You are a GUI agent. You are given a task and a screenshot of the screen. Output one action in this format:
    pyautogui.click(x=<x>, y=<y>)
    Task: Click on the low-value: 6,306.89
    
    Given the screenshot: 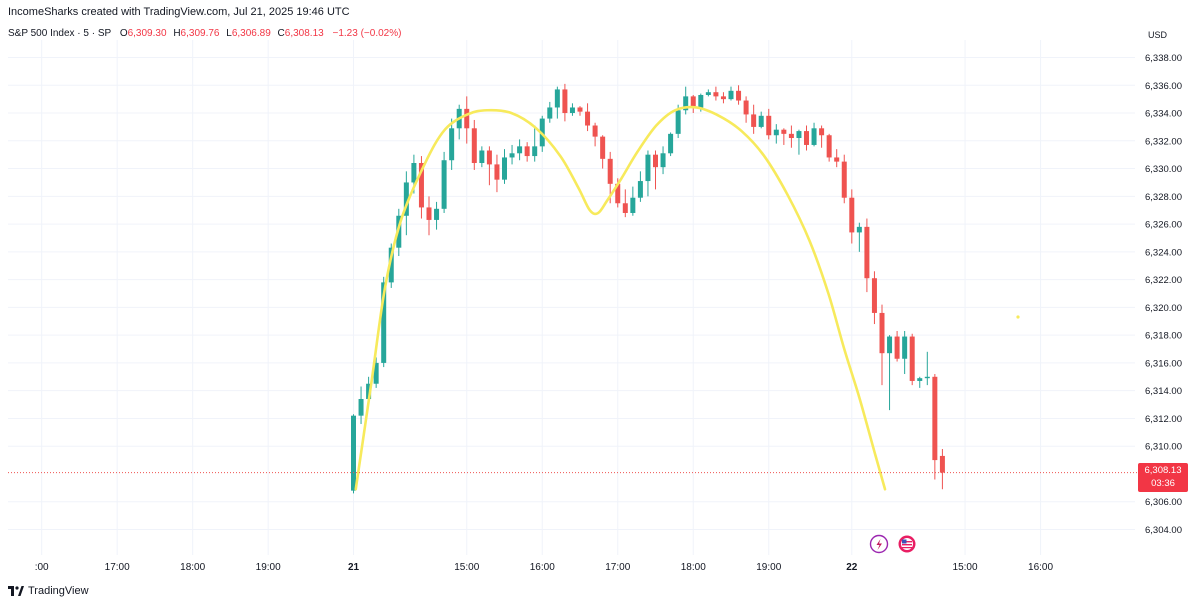 What is the action you would take?
    pyautogui.click(x=251, y=33)
    